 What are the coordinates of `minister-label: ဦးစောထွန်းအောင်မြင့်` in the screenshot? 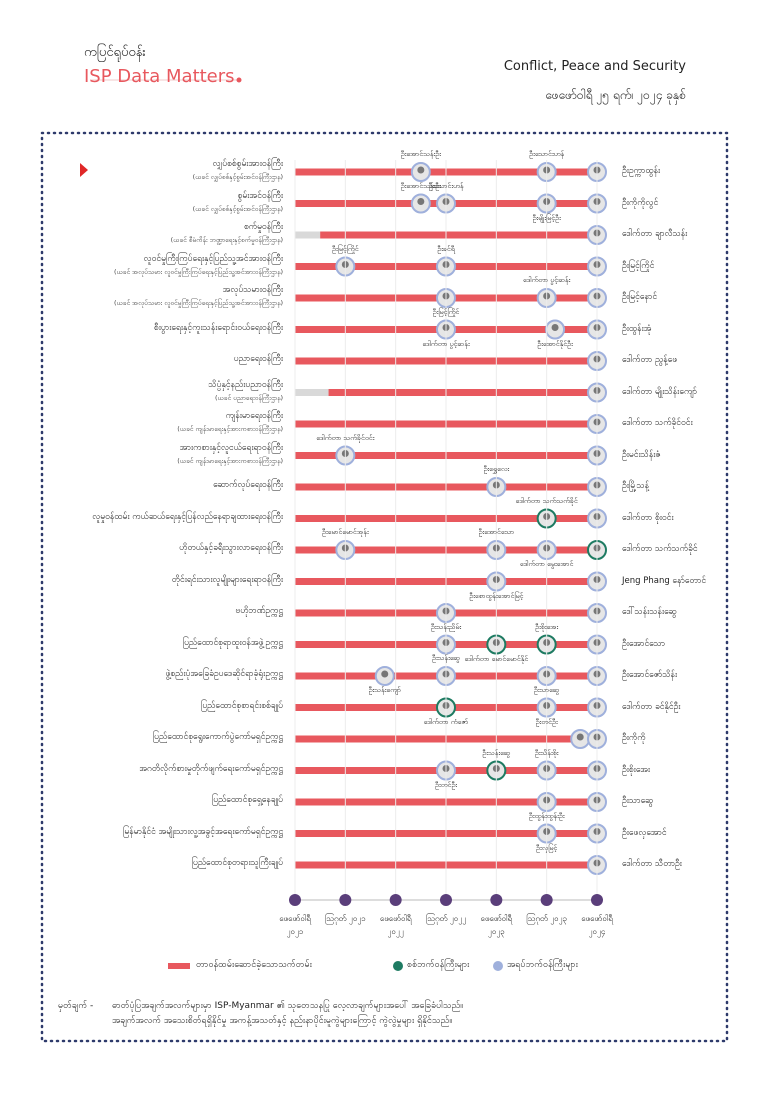 It's located at (496, 595).